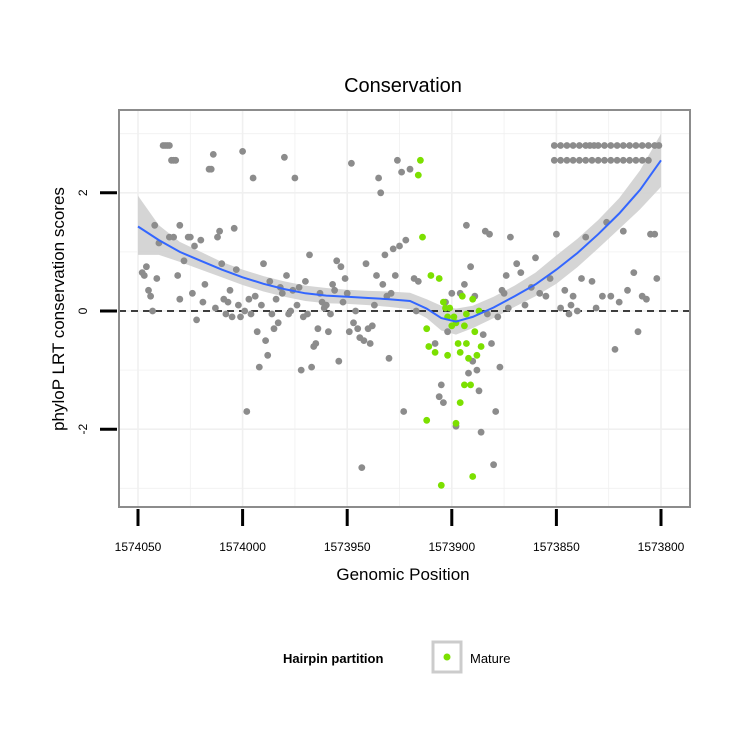 The width and height of the screenshot is (750, 750). I want to click on x-tick-label: 1573800, so click(661, 547).